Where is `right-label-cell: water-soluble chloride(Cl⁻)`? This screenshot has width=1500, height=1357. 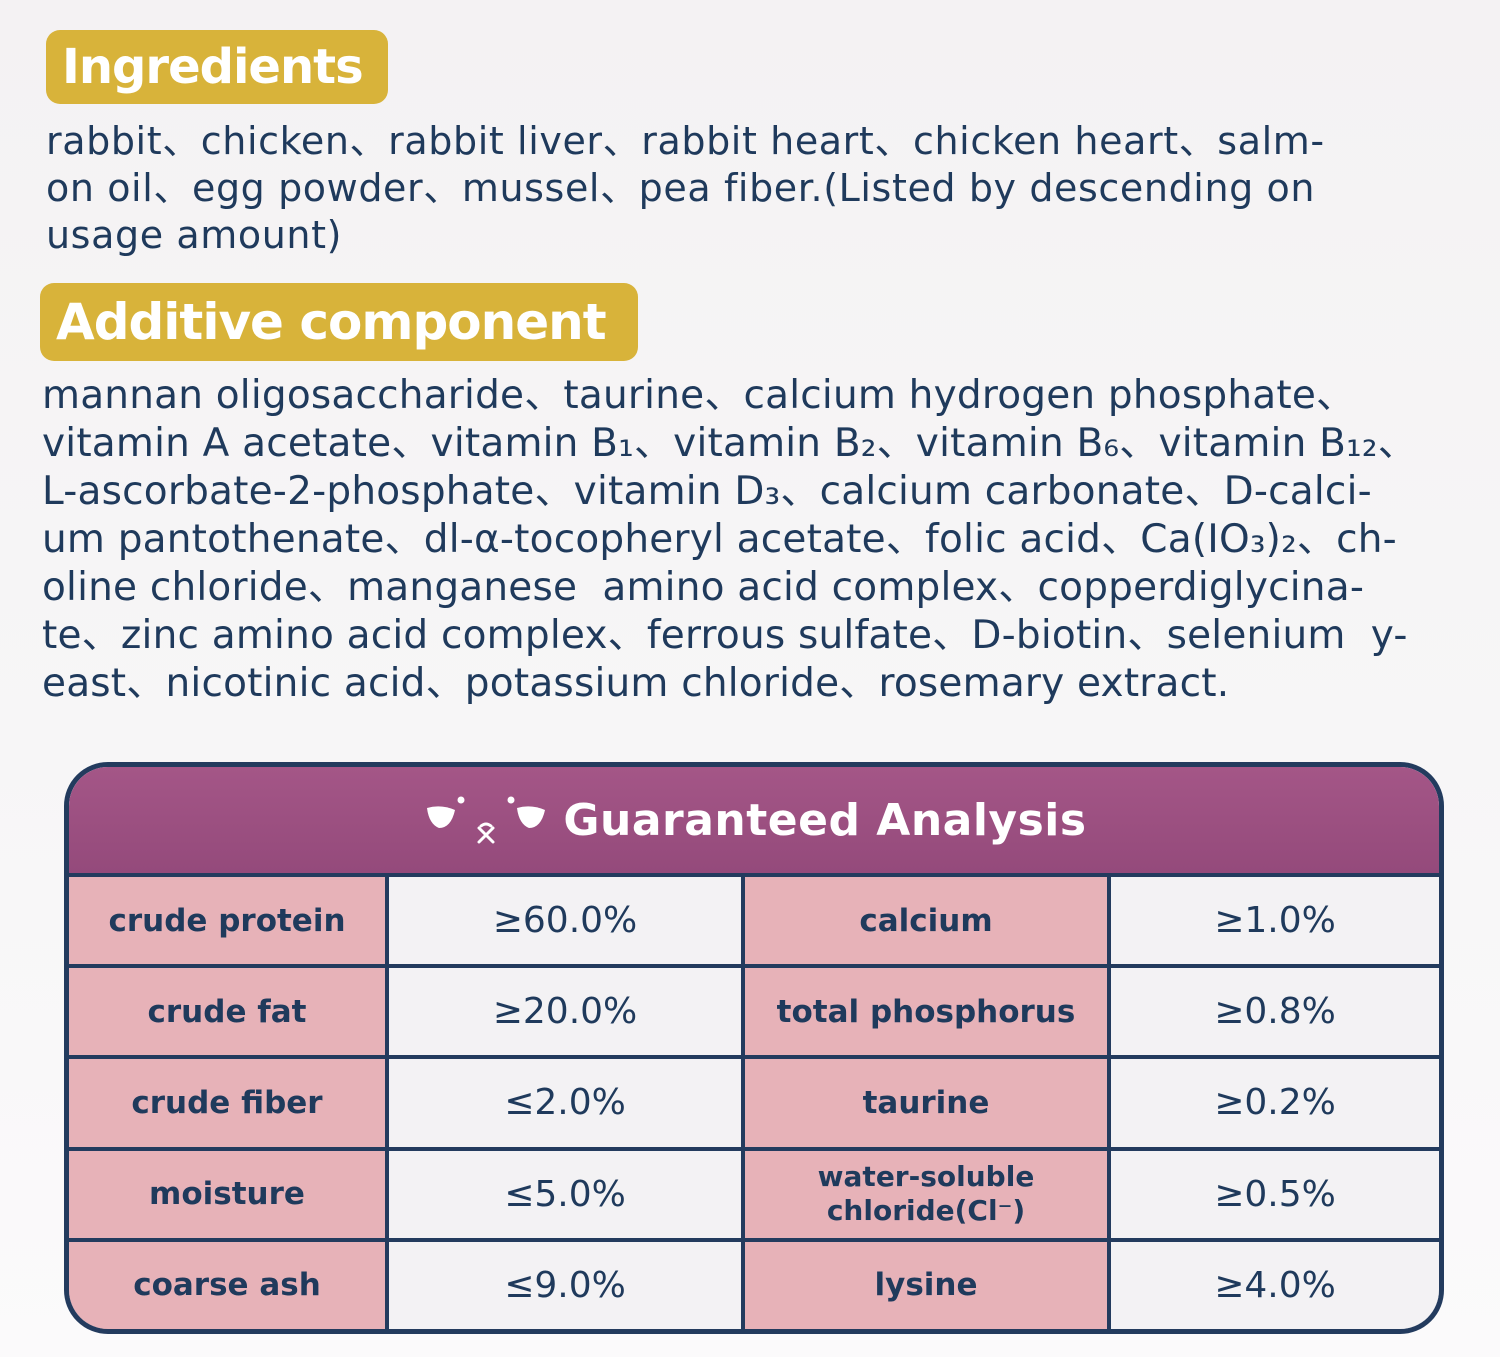
right-label-cell: water-soluble chloride(Cl⁻) is located at coordinates (926, 1194).